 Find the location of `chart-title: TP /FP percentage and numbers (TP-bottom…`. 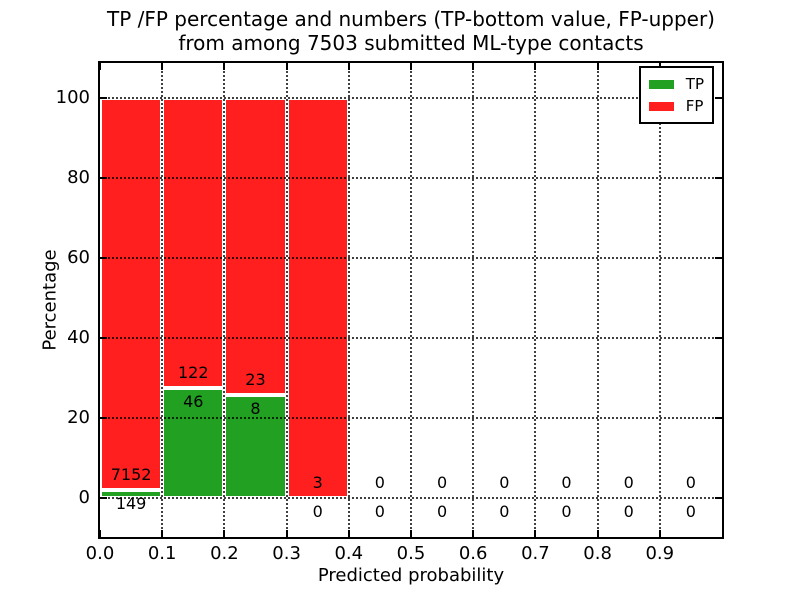

chart-title: TP /FP percentage and numbers (TP-bottom… is located at coordinates (411, 31).